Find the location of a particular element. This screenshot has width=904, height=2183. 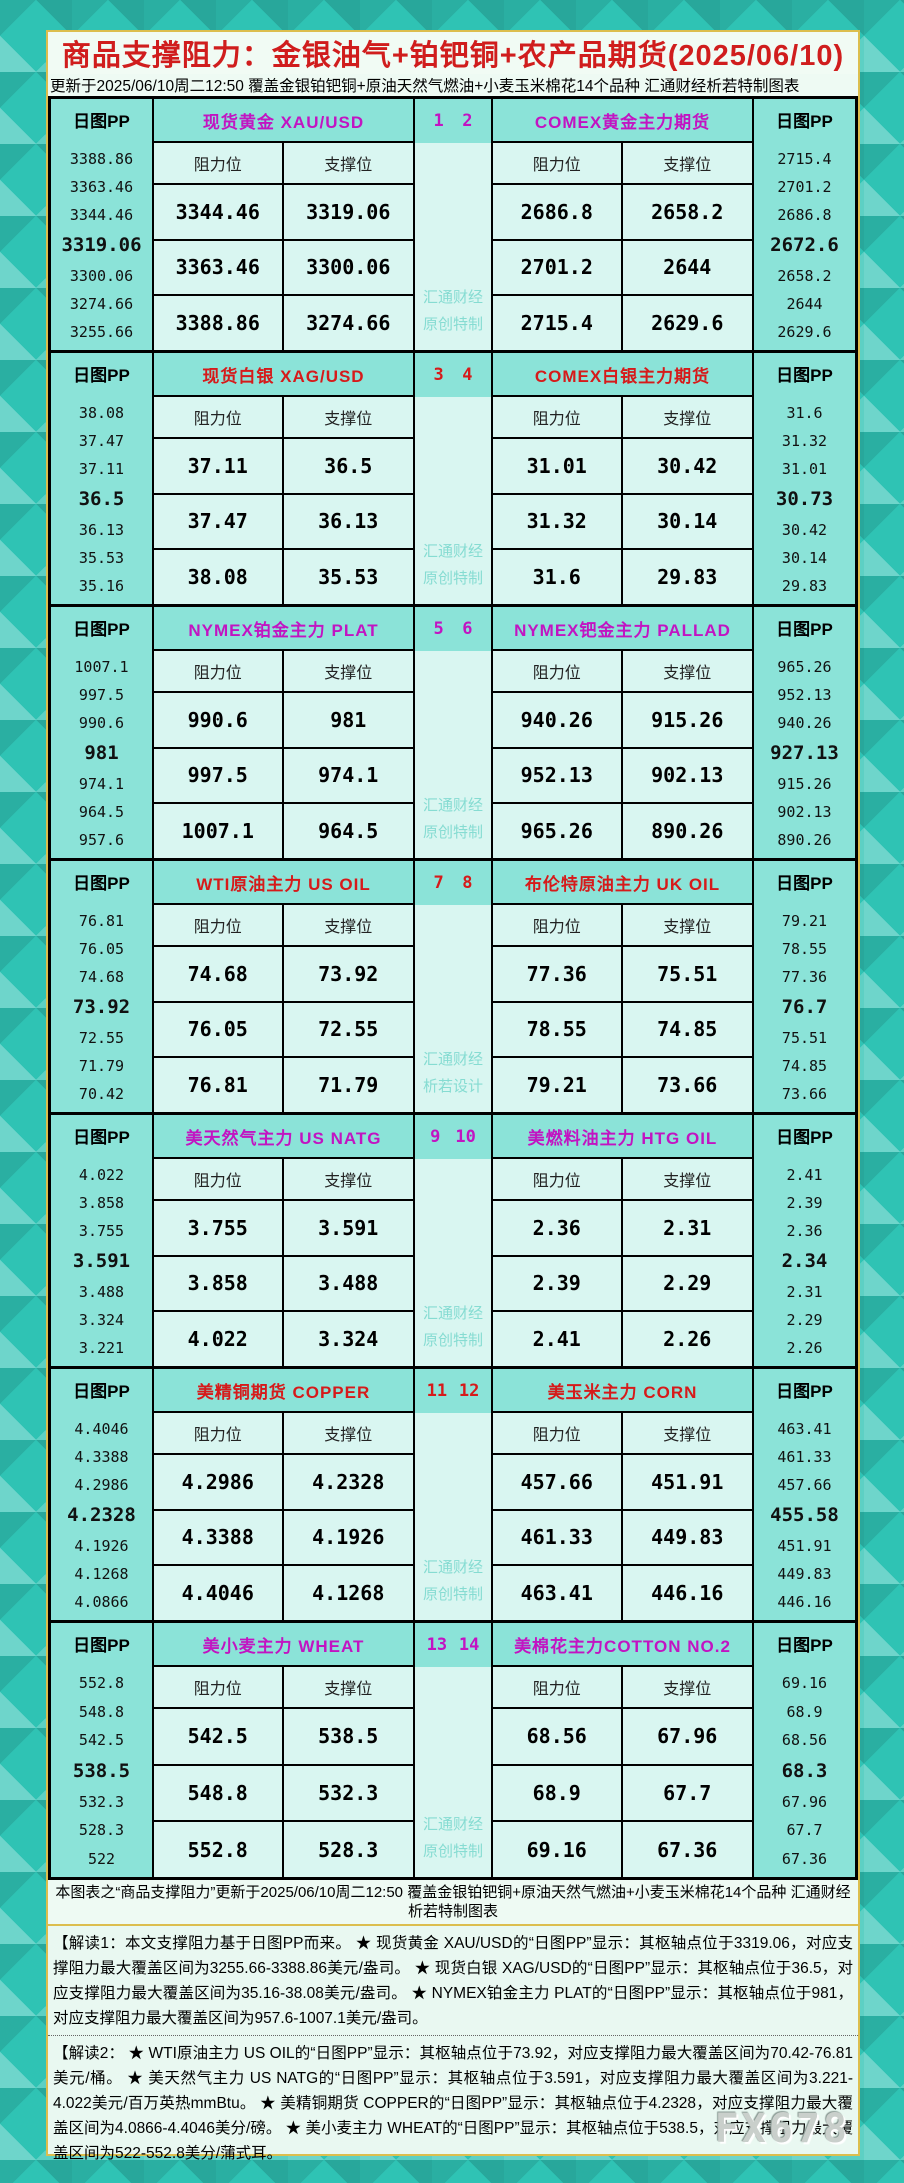

panel-watermark: 汇通财经 析若设计 is located at coordinates (453, 1079).